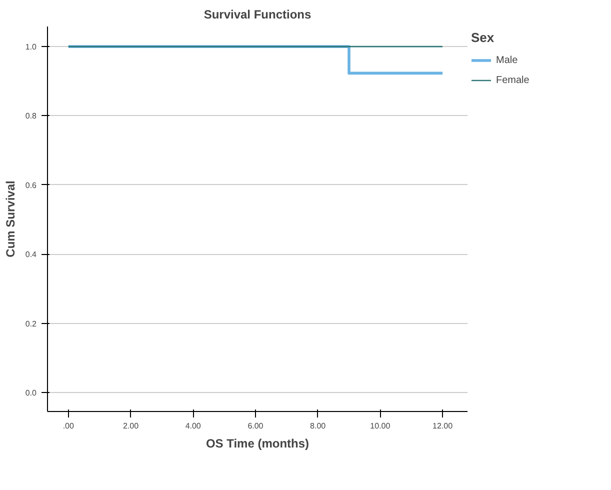 The width and height of the screenshot is (611, 490). Describe the element at coordinates (10, 219) in the screenshot. I see `y-axis-title: Cum Survival` at that location.